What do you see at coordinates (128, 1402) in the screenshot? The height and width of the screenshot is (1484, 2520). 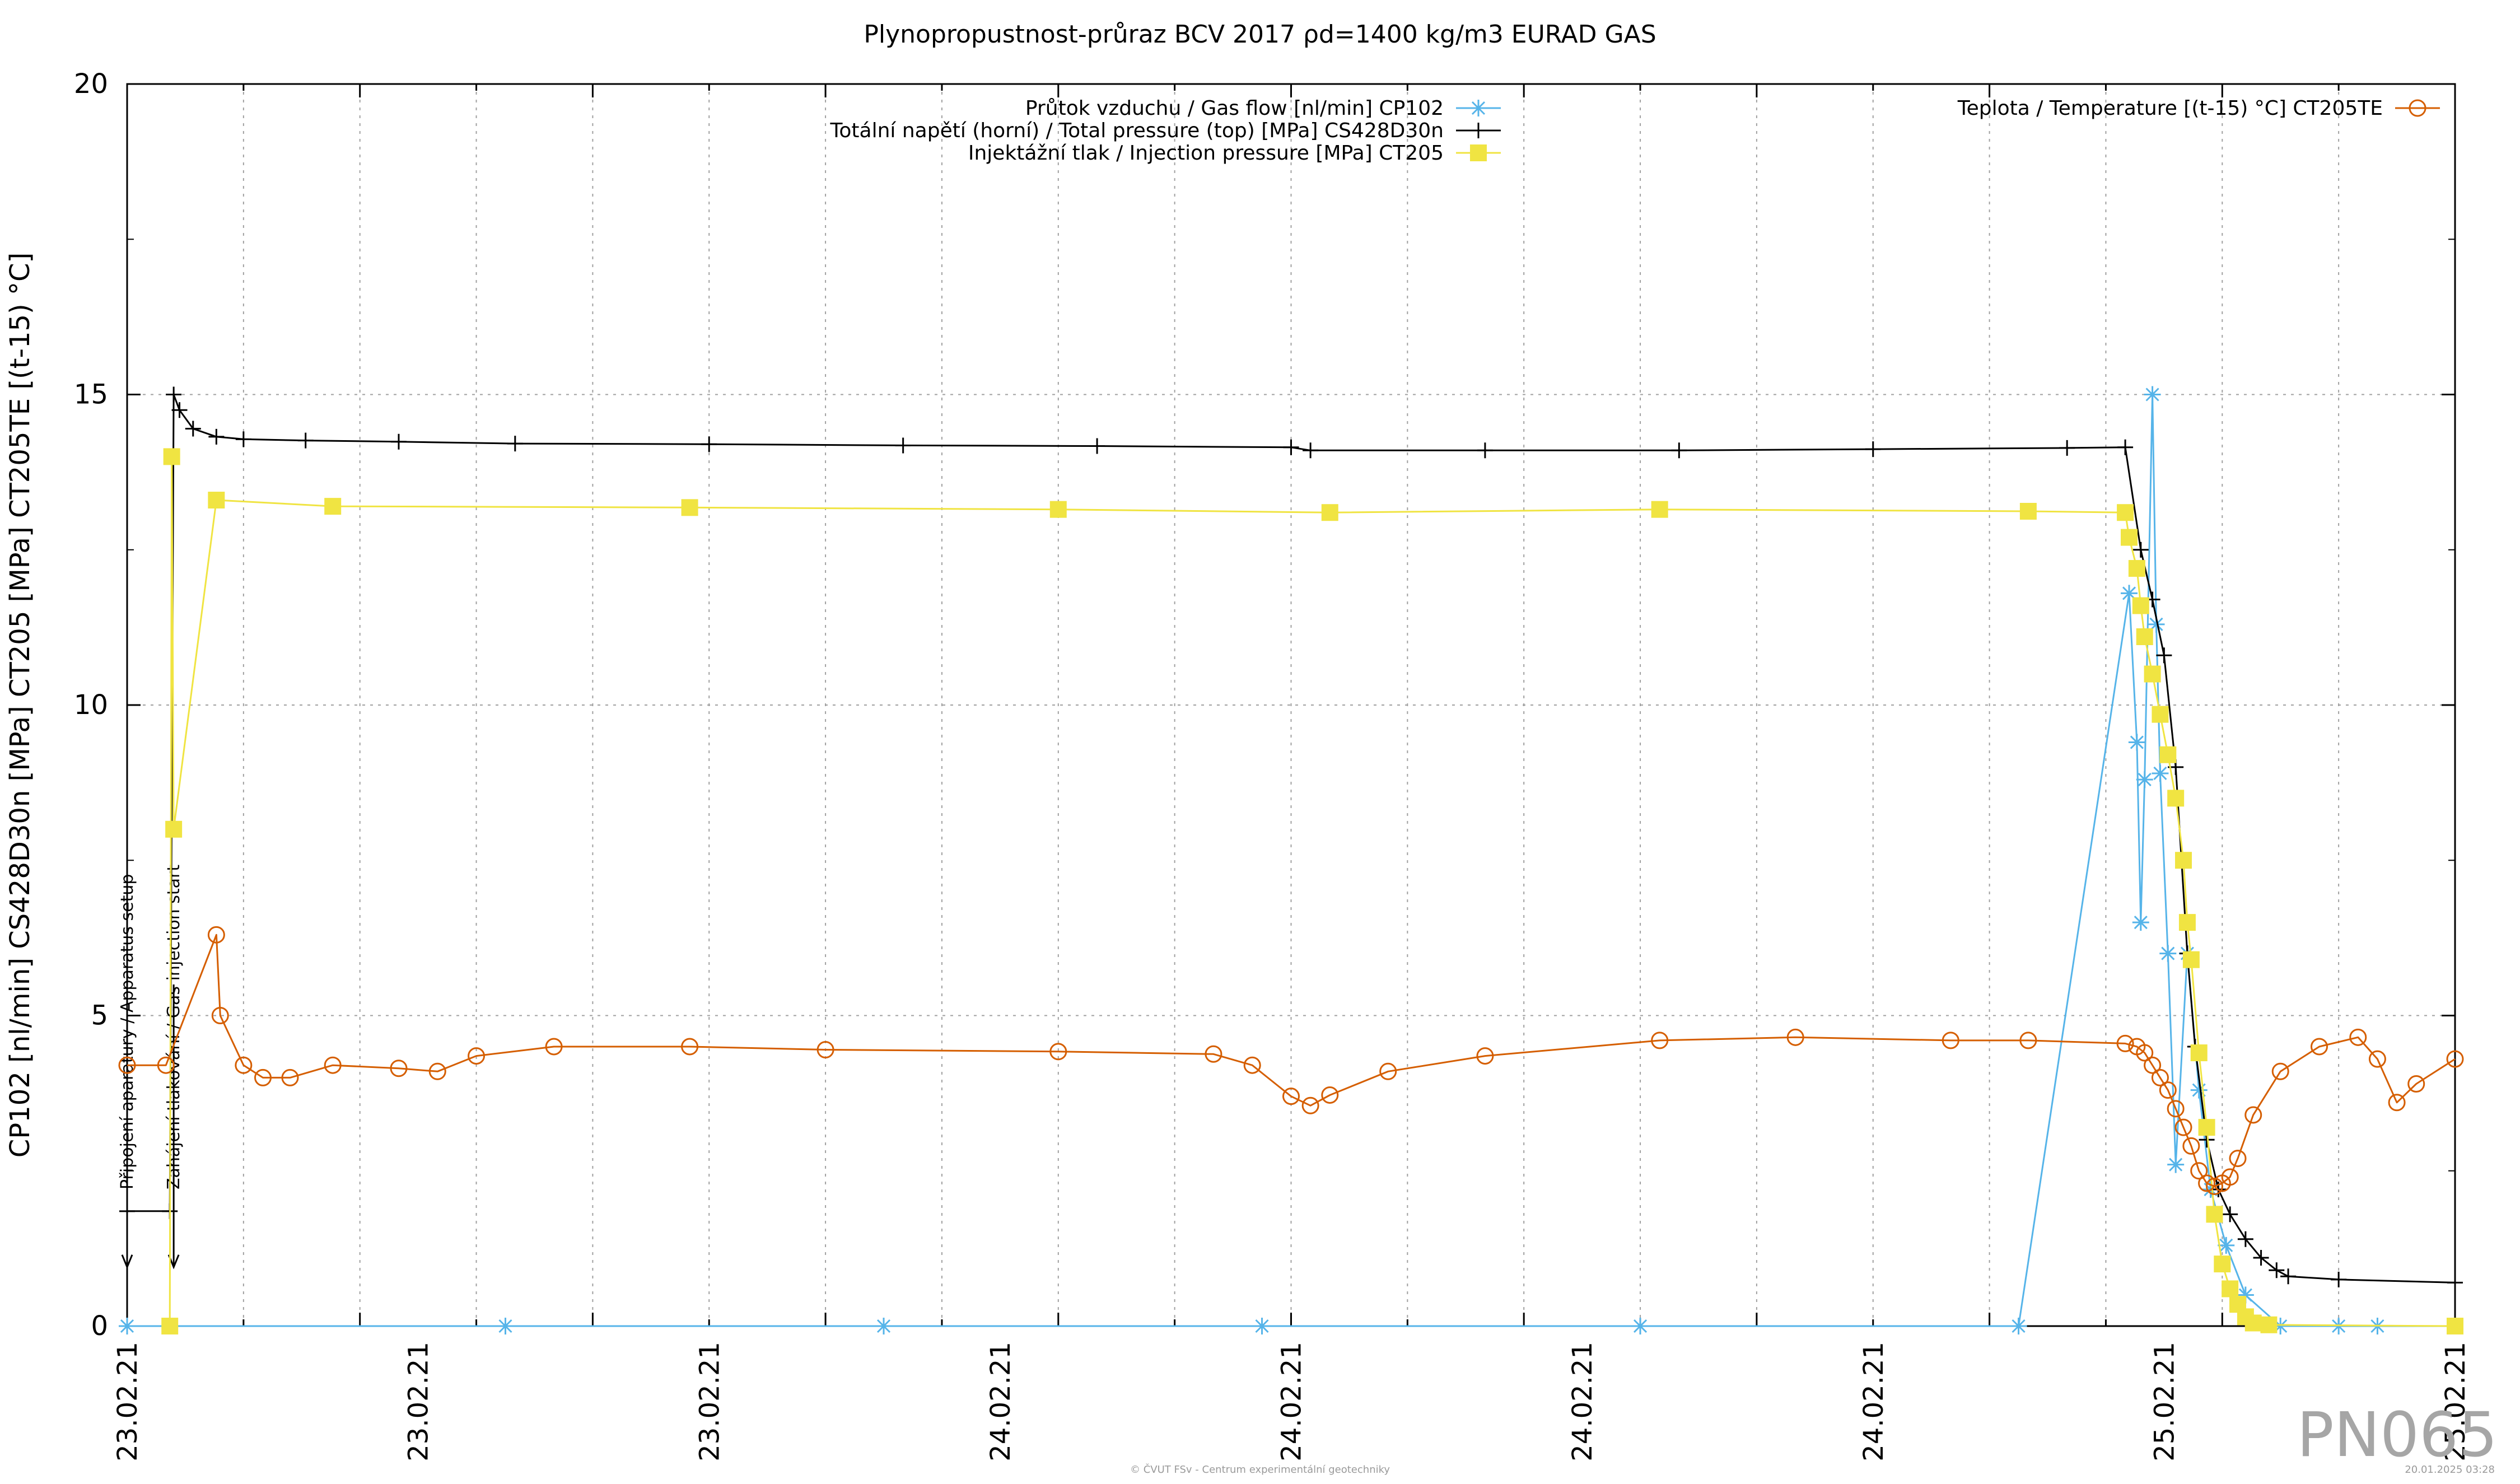 I see `x-tick-label: 23.02.21` at bounding box center [128, 1402].